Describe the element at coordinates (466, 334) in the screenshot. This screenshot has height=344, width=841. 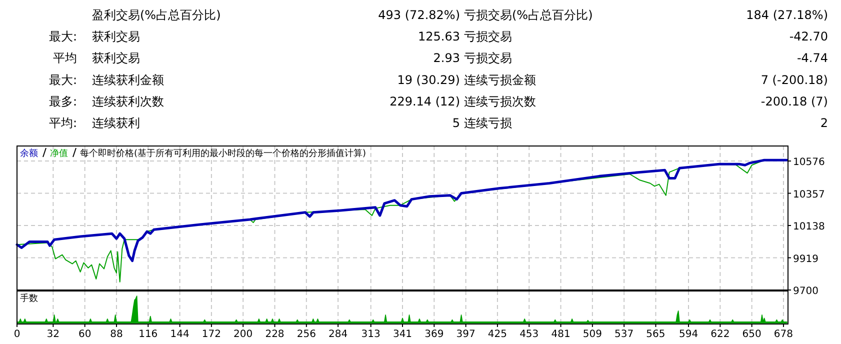
I see `x-tick-label: 397` at that location.